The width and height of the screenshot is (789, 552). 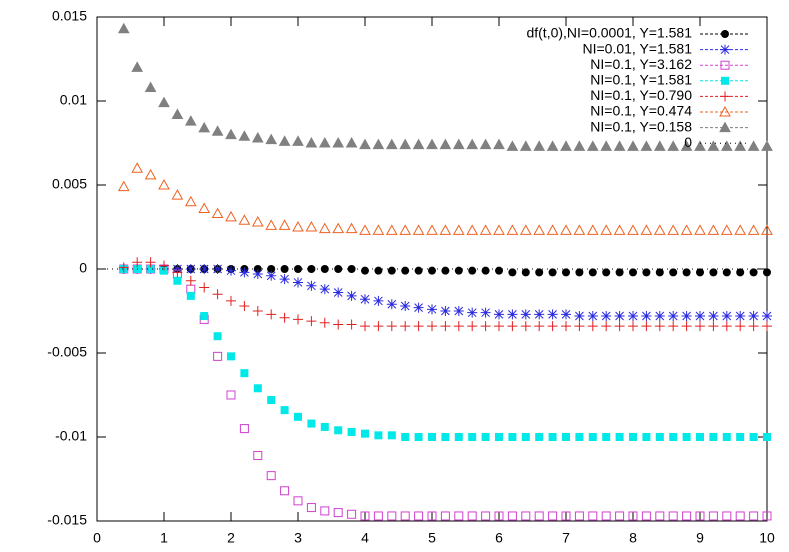 I want to click on x-tick-label: 2, so click(x=231, y=538).